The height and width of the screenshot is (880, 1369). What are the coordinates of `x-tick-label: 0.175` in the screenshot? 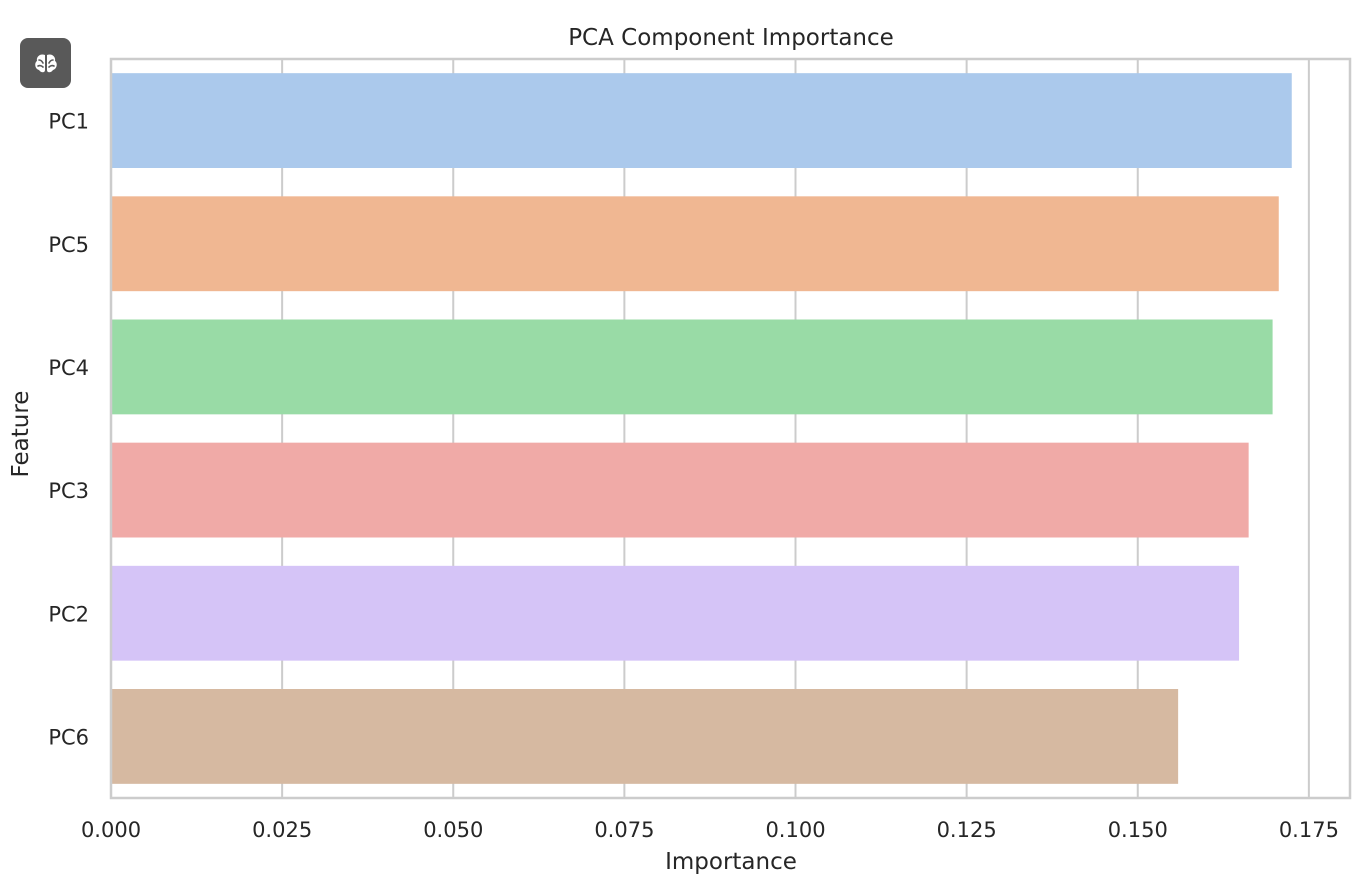 It's located at (1309, 830).